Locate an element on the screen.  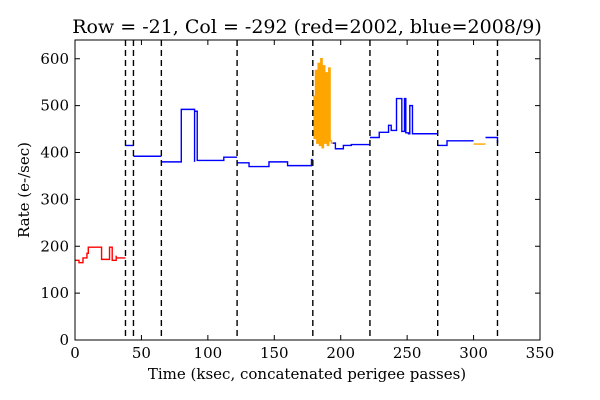
x-tick-label: 300 is located at coordinates (473, 353).